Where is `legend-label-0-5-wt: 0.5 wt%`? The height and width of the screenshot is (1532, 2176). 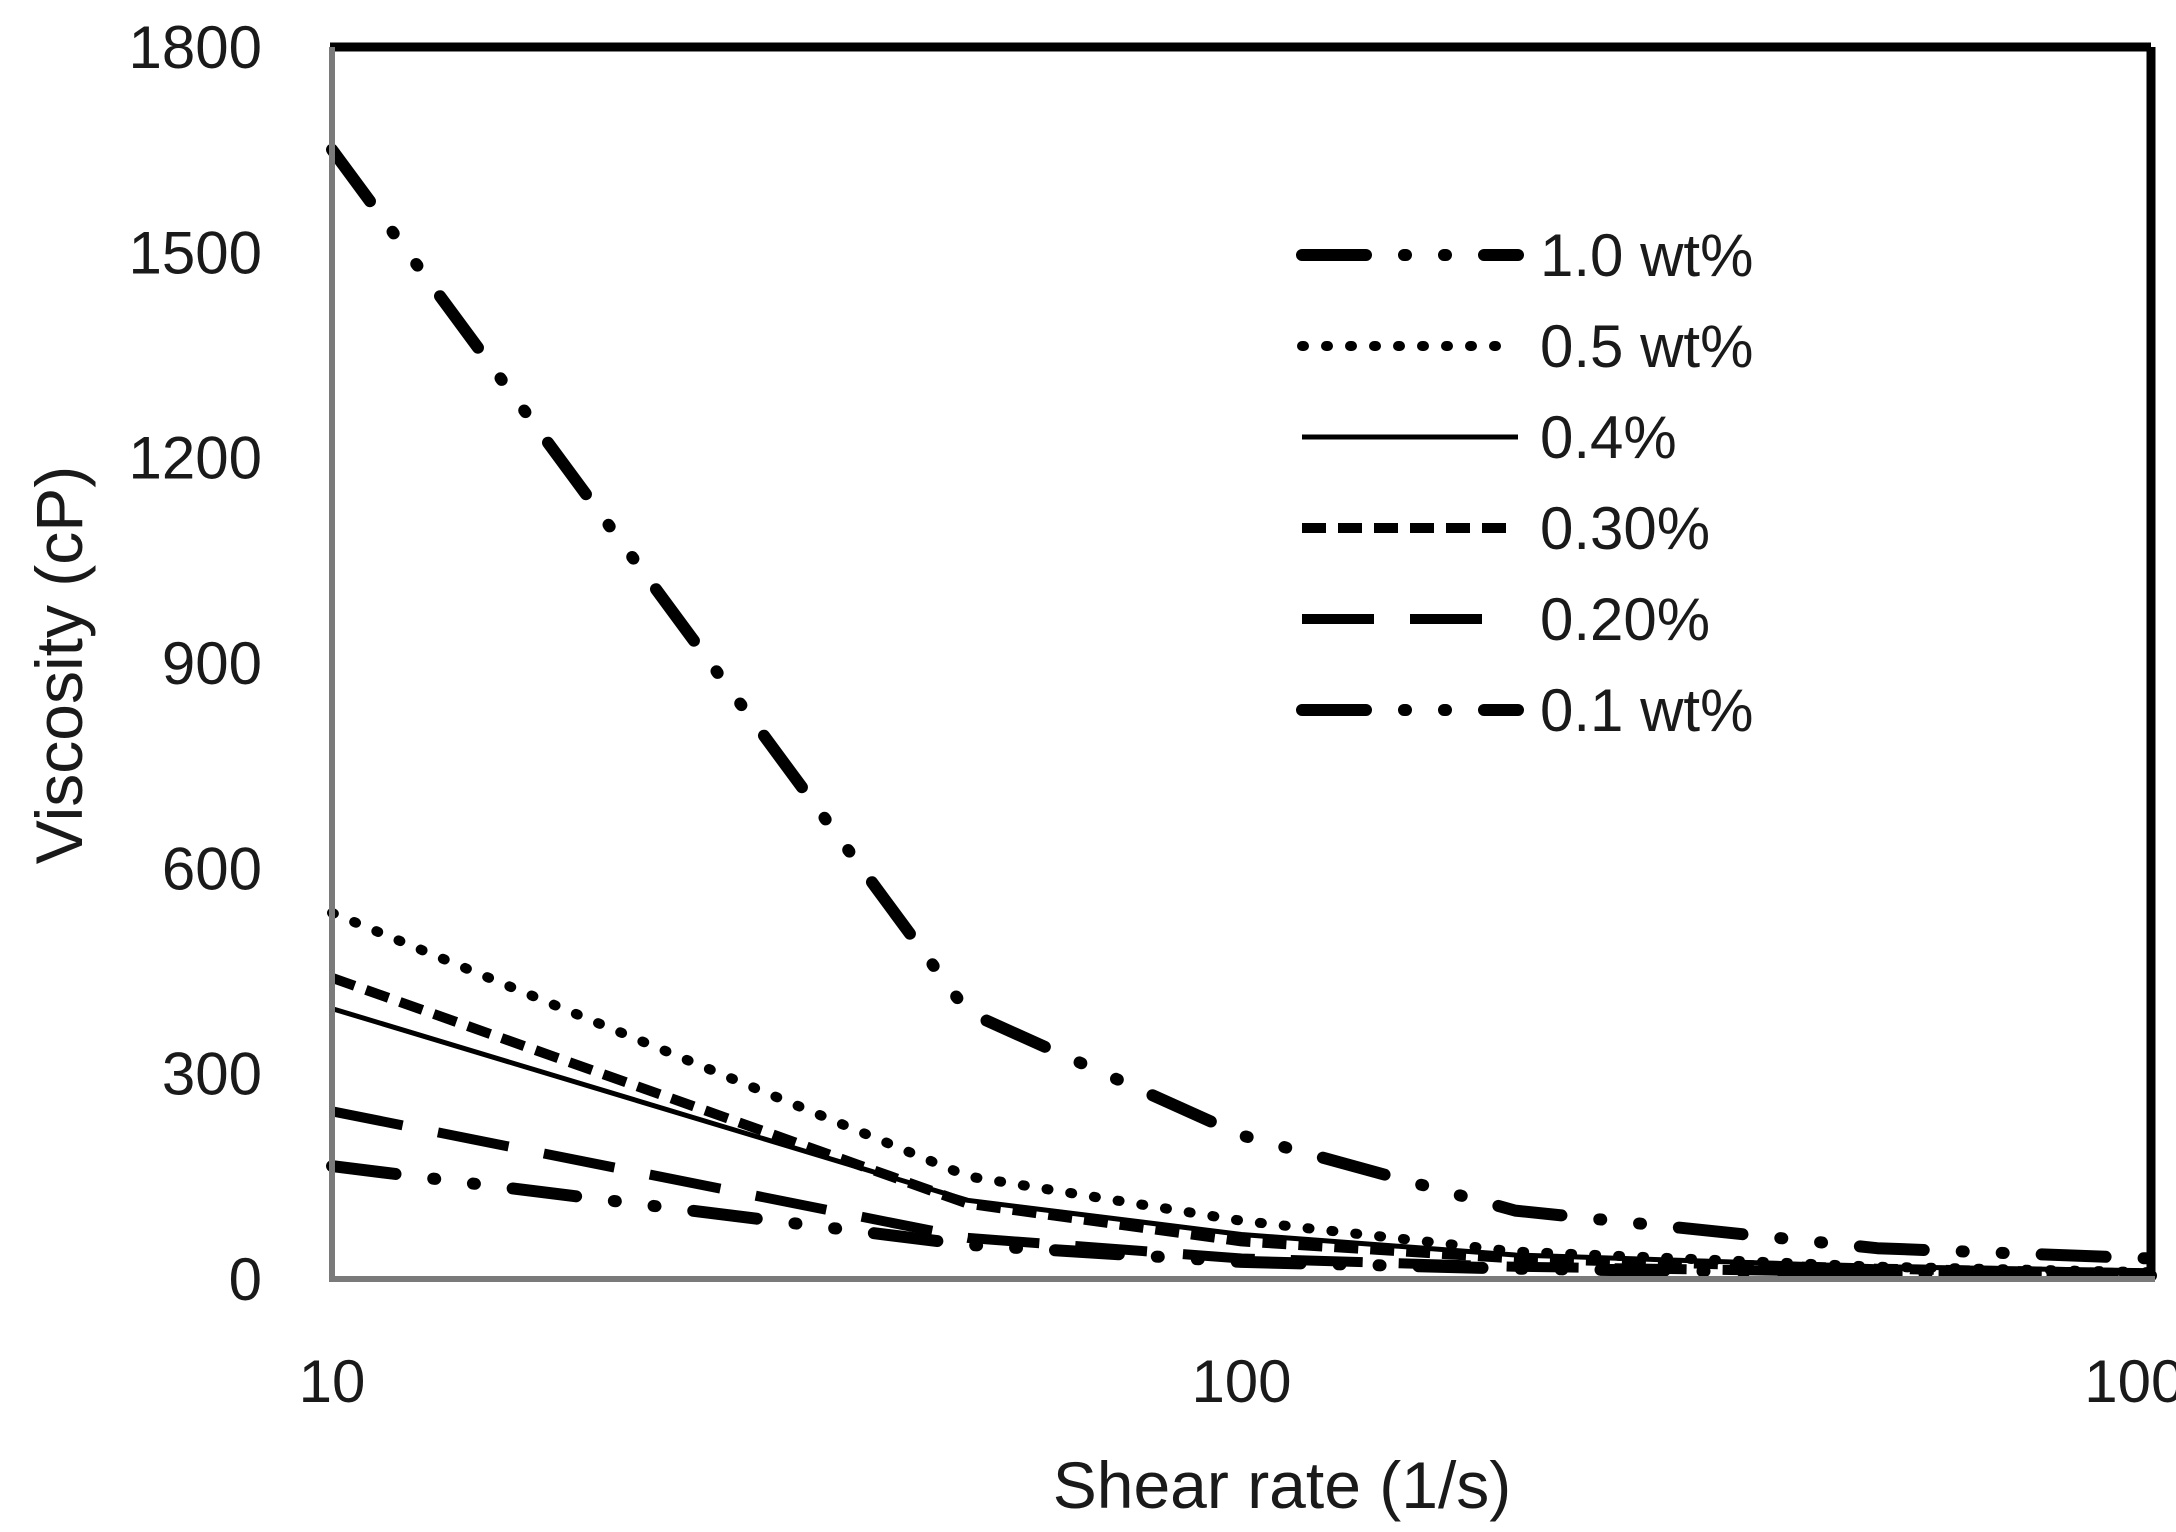
legend-label-0-5-wt: 0.5 wt% is located at coordinates (1646, 346).